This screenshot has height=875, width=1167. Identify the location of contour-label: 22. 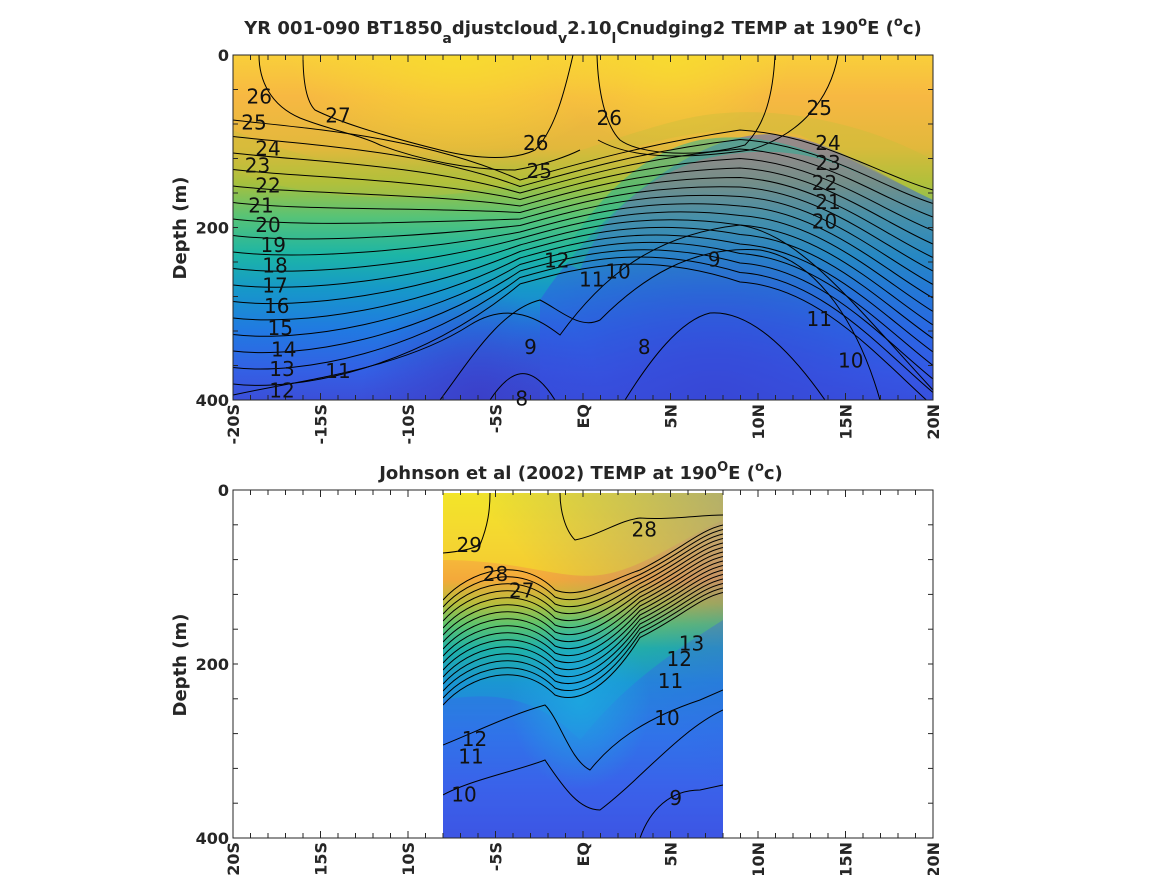
(267, 185).